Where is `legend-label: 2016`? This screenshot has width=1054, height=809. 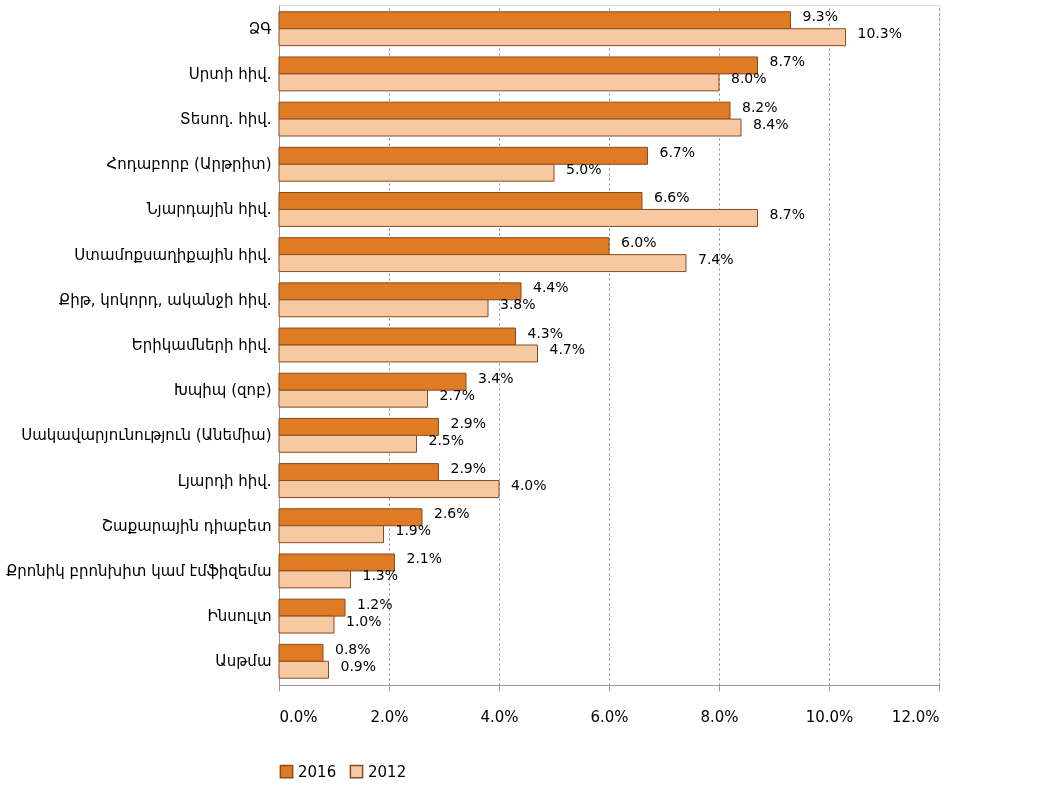
legend-label: 2016 is located at coordinates (317, 771).